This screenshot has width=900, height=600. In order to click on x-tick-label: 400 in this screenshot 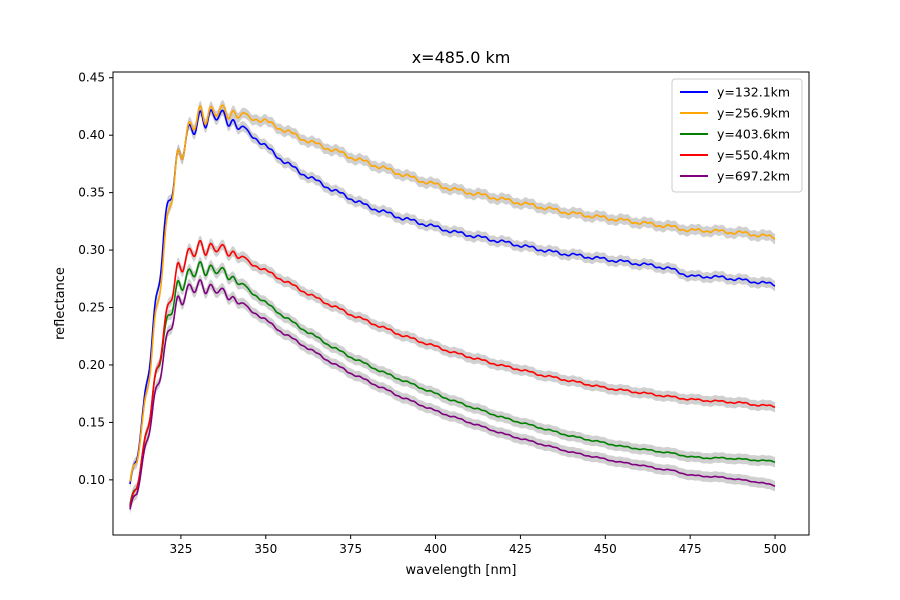, I will do `click(435, 549)`.